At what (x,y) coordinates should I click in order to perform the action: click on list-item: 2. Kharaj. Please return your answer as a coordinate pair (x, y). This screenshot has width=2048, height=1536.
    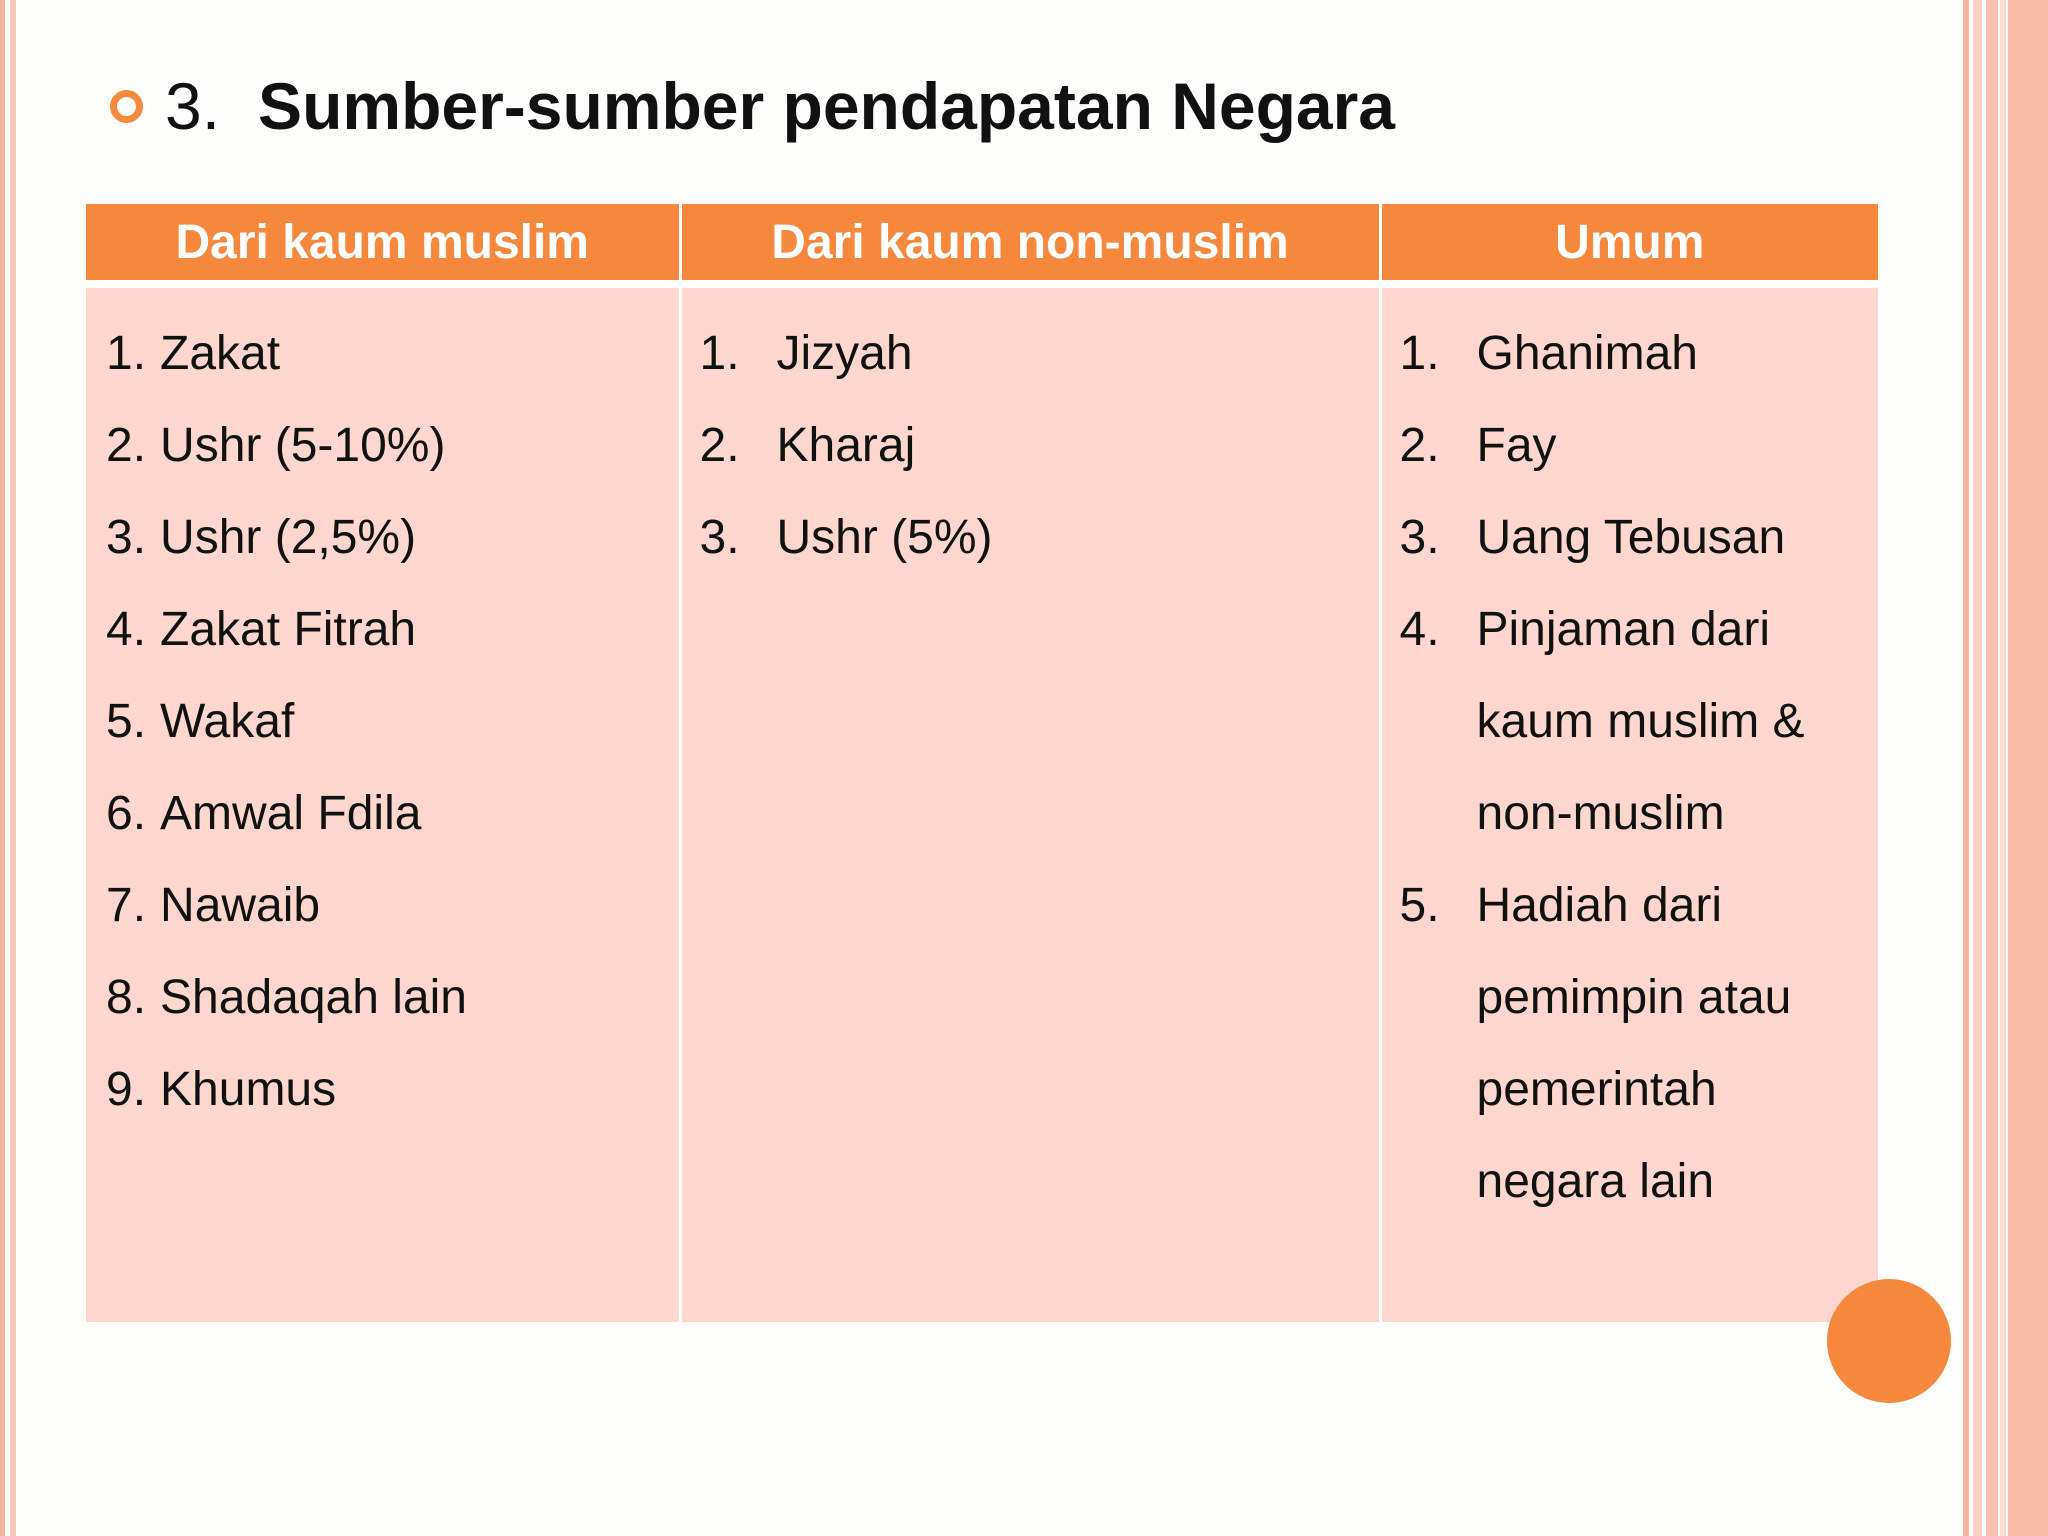
    Looking at the image, I should click on (807, 445).